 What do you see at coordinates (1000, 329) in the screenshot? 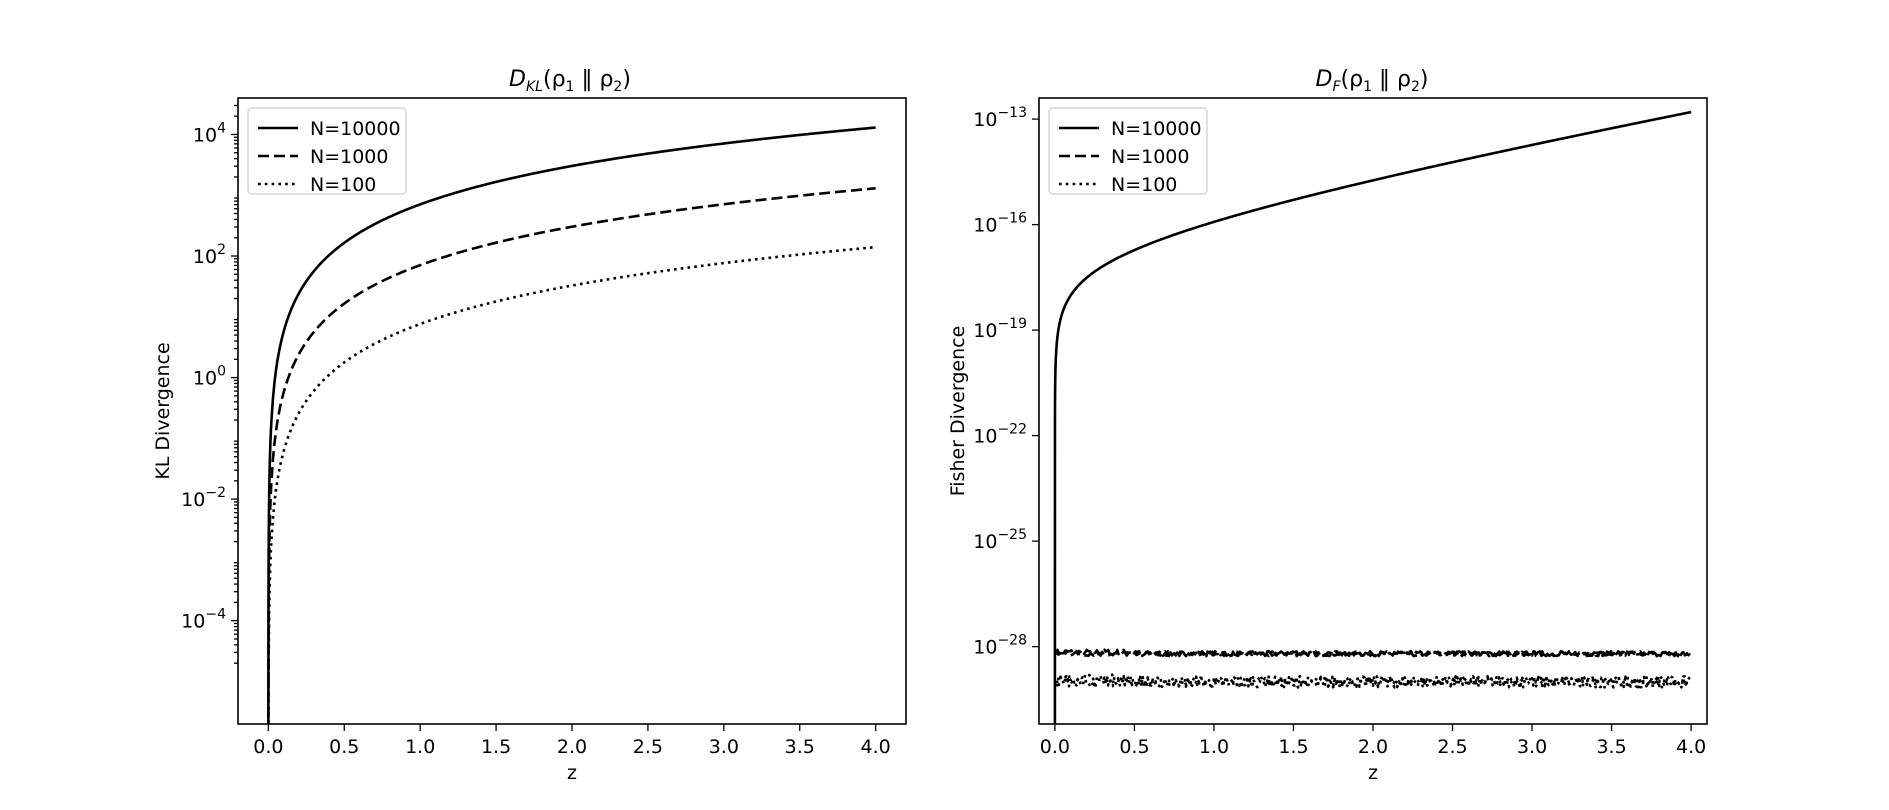
I see `y-tick-label: 10⁻¹⁹` at bounding box center [1000, 329].